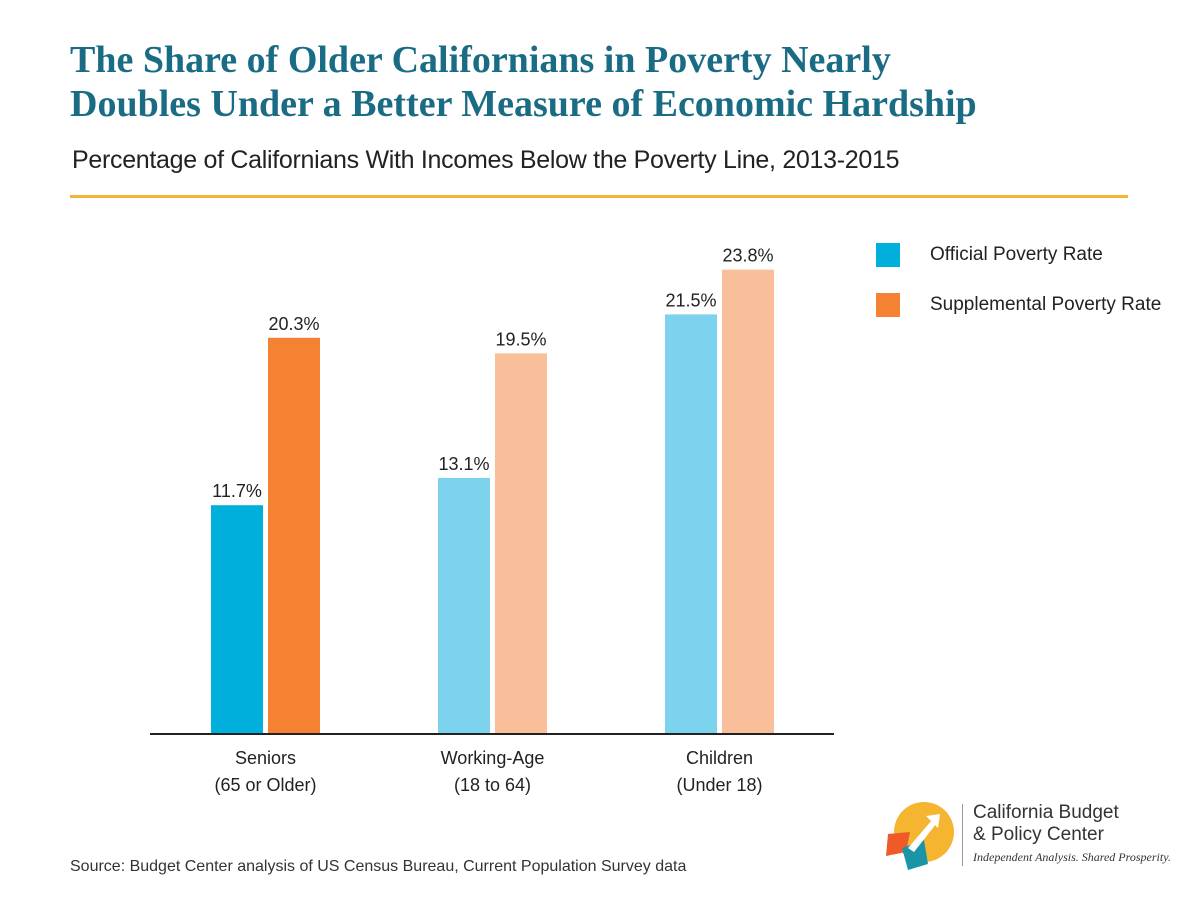  I want to click on data-label-official-children: 21.5%, so click(690, 300).